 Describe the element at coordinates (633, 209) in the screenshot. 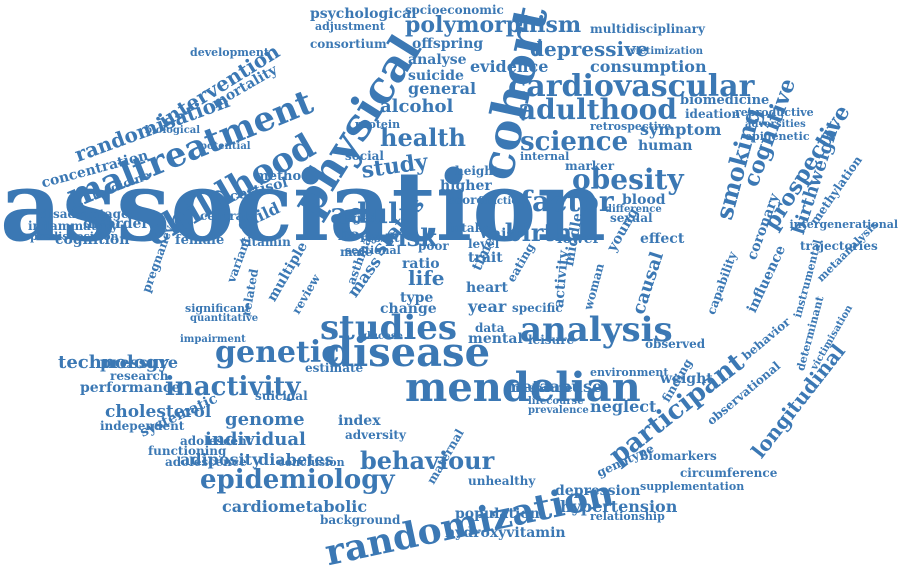

I see `word-difference: difference` at that location.